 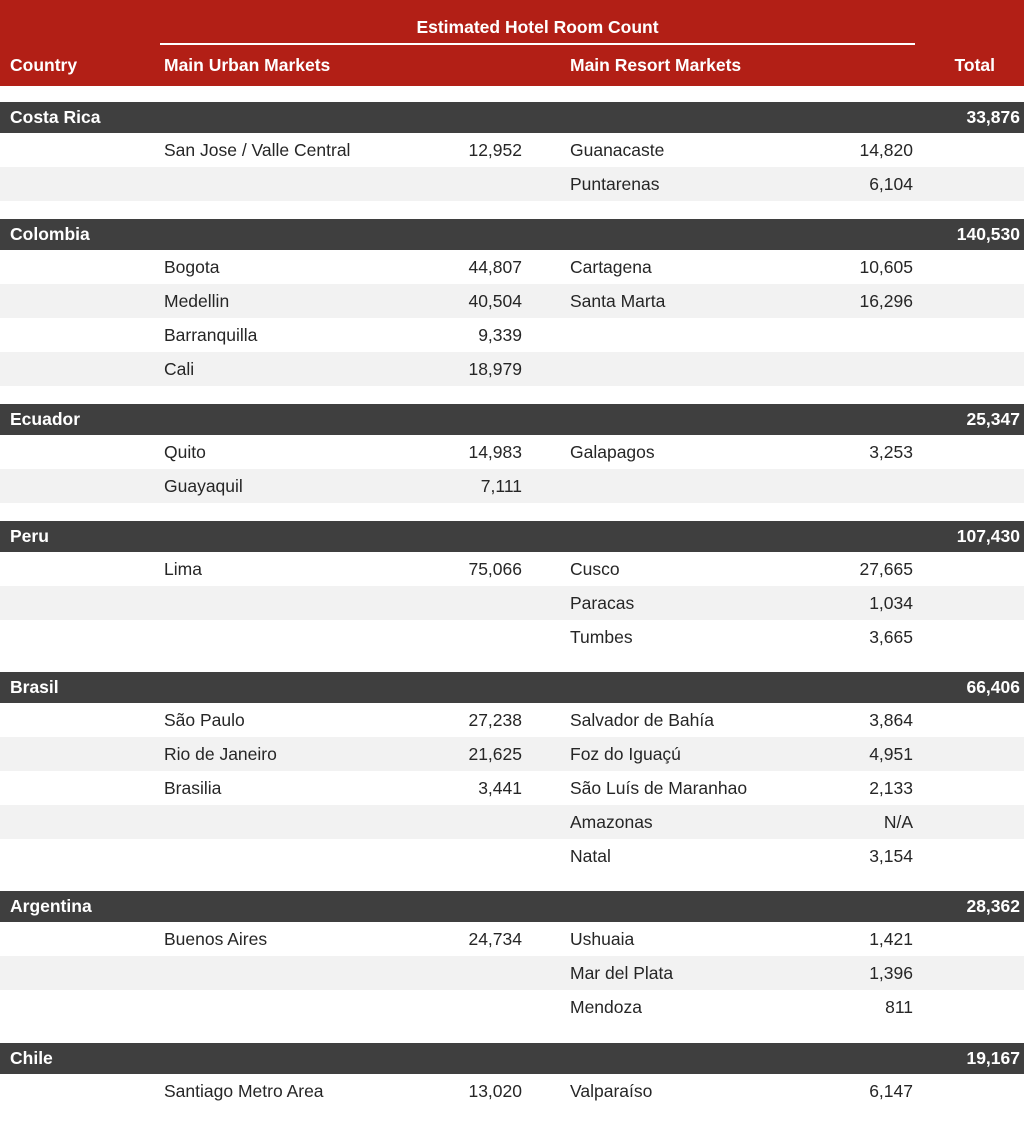 What do you see at coordinates (216, 938) in the screenshot?
I see `urban-market-name: Buenos Aires` at bounding box center [216, 938].